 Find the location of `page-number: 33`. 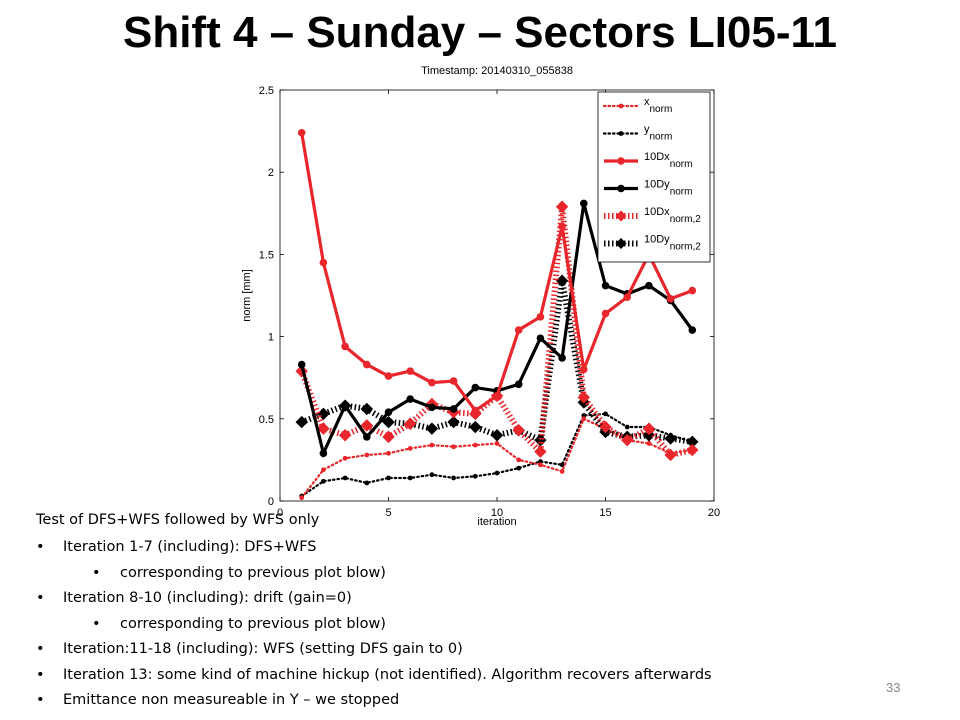

page-number: 33 is located at coordinates (893, 687).